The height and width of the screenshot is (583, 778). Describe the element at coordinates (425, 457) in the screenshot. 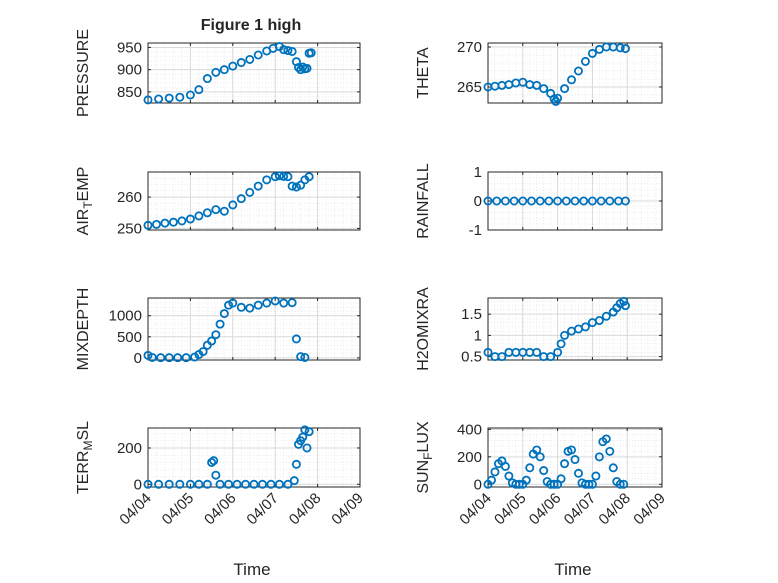

I see `ylabel-sun_flux: SUNFLUX` at that location.